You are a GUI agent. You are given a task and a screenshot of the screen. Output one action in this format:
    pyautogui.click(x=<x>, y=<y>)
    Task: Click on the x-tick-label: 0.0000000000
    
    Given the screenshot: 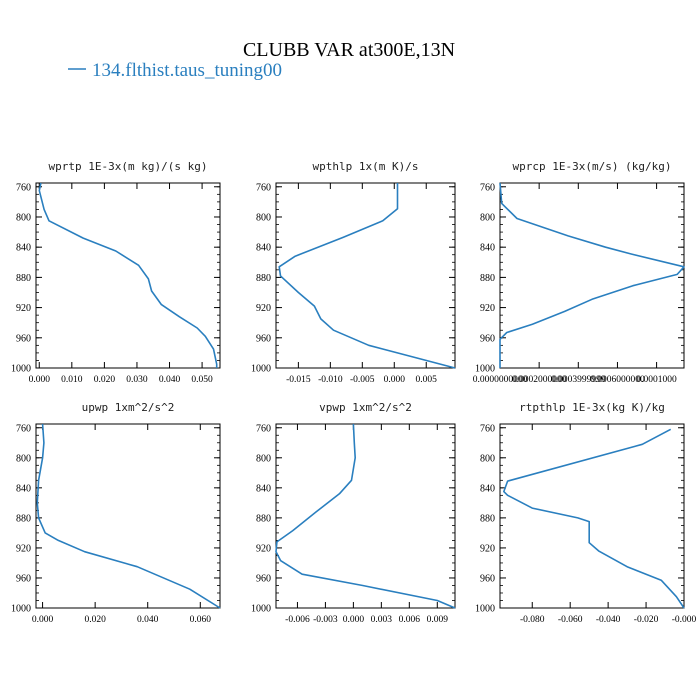 What is the action you would take?
    pyautogui.click(x=500, y=380)
    